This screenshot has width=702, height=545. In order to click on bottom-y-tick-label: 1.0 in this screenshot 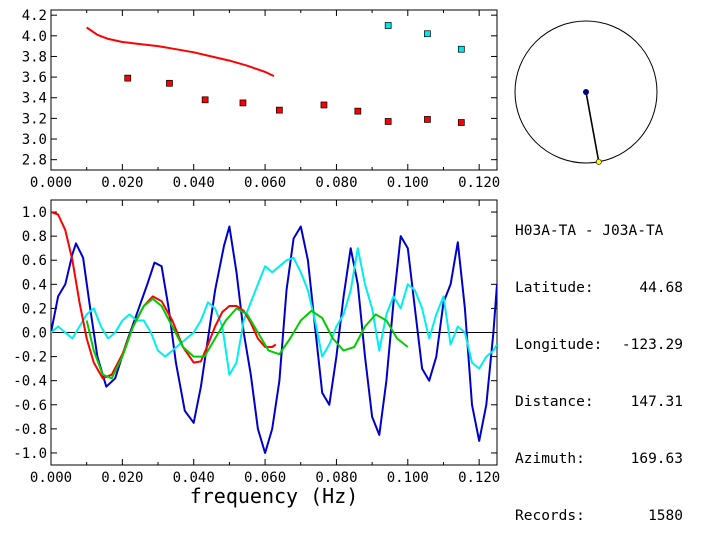, I will do `click(34, 213)`.